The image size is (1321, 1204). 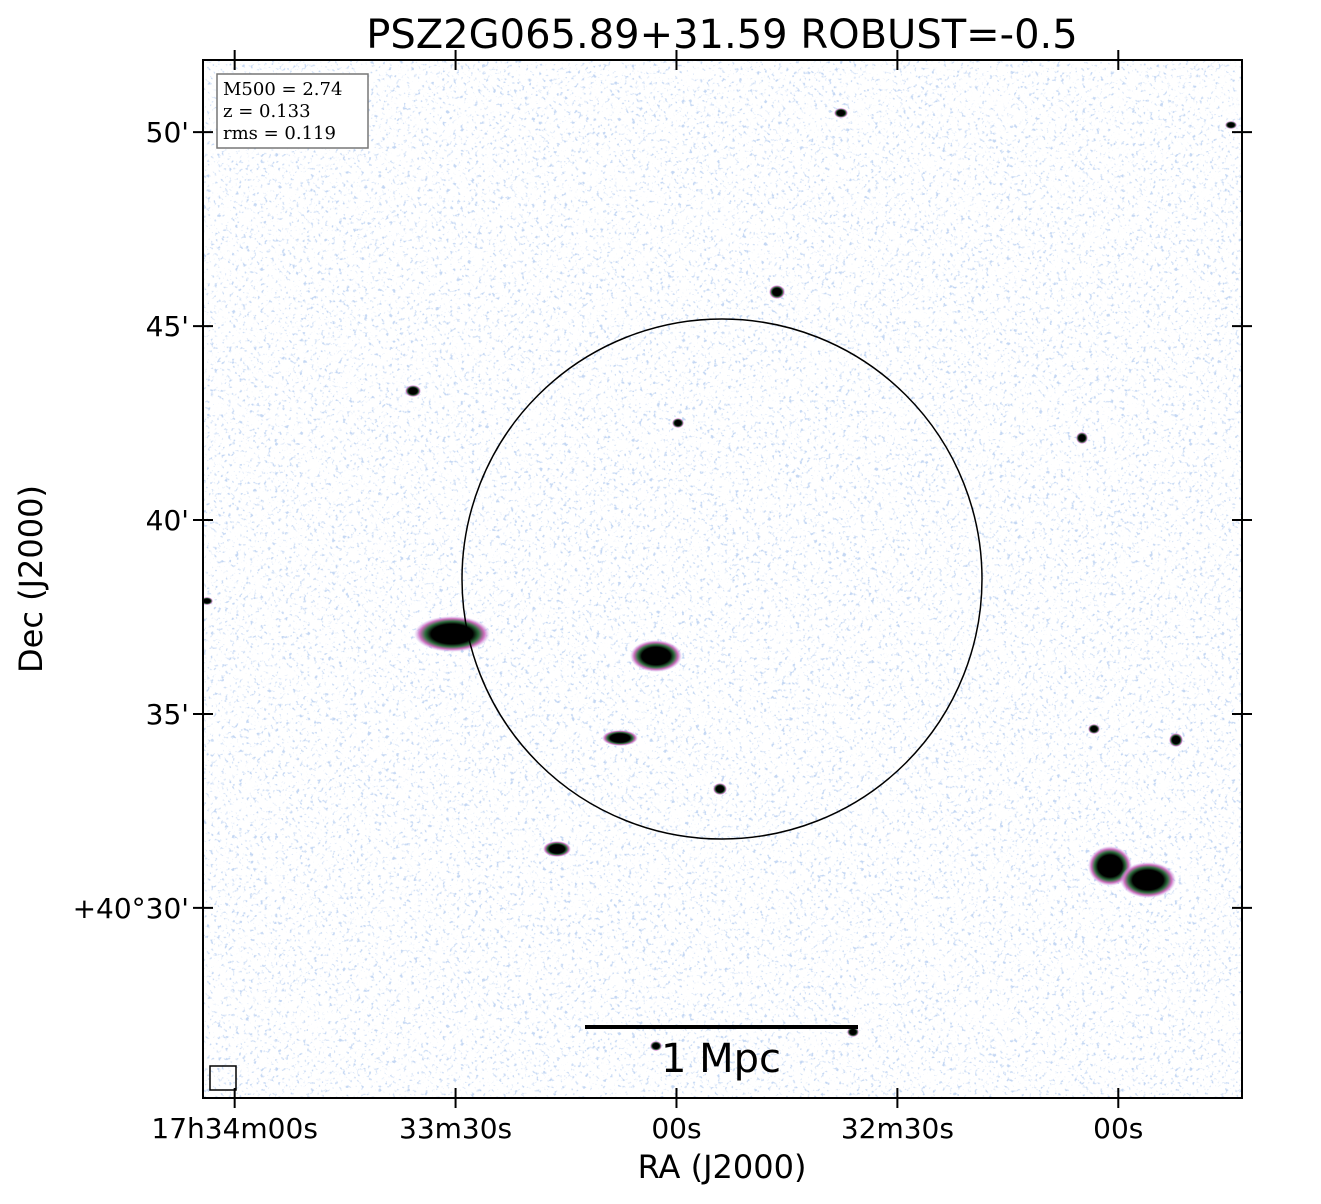 What do you see at coordinates (267, 111) in the screenshot?
I see `annotation: z = 0.133` at bounding box center [267, 111].